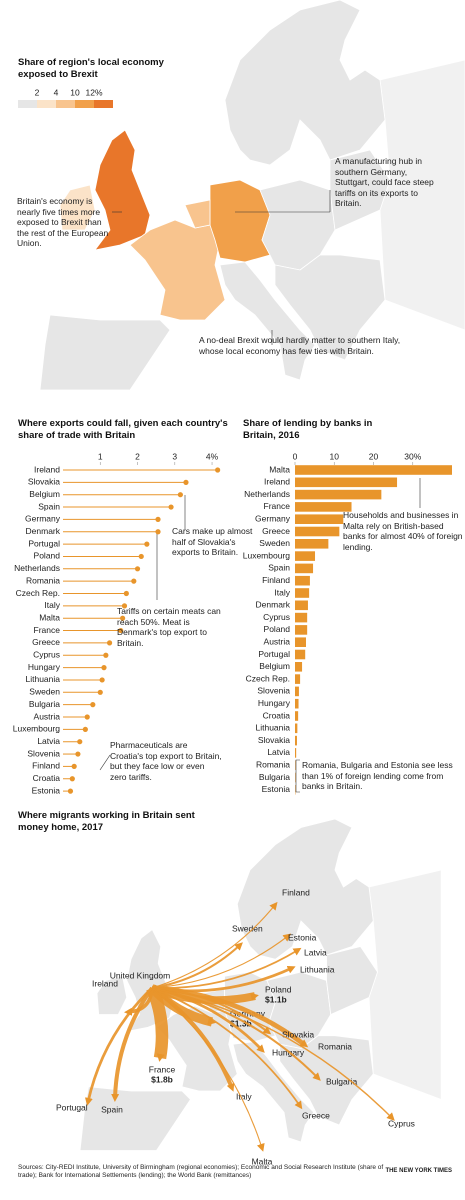  Describe the element at coordinates (38, 593) in the screenshot. I see `category-label: Czech Rep.` at that location.